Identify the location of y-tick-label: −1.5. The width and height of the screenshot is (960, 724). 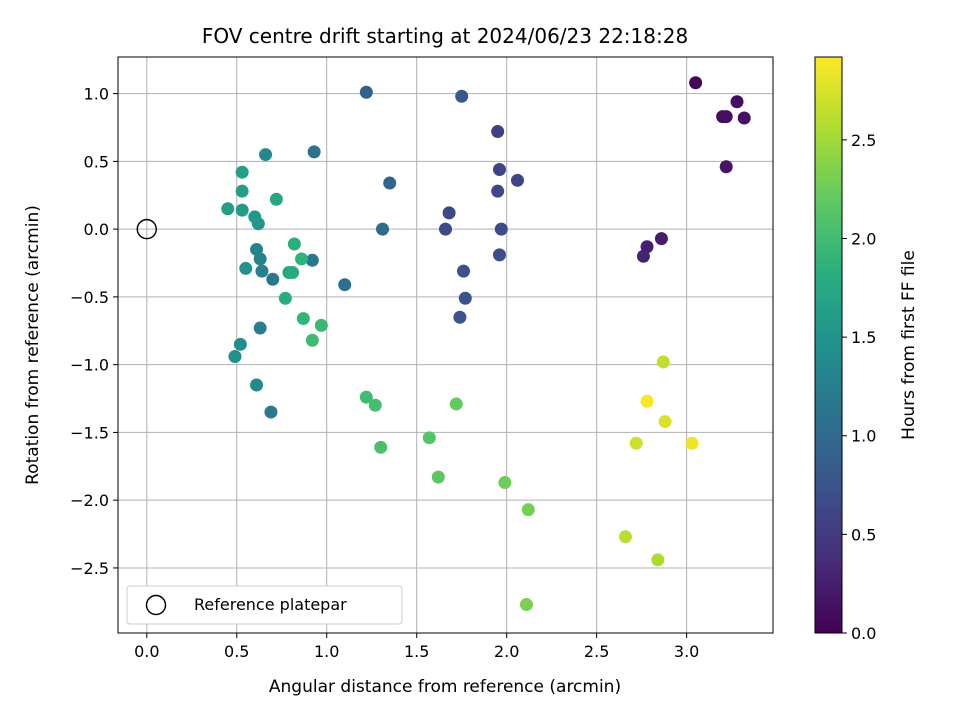
(89, 432).